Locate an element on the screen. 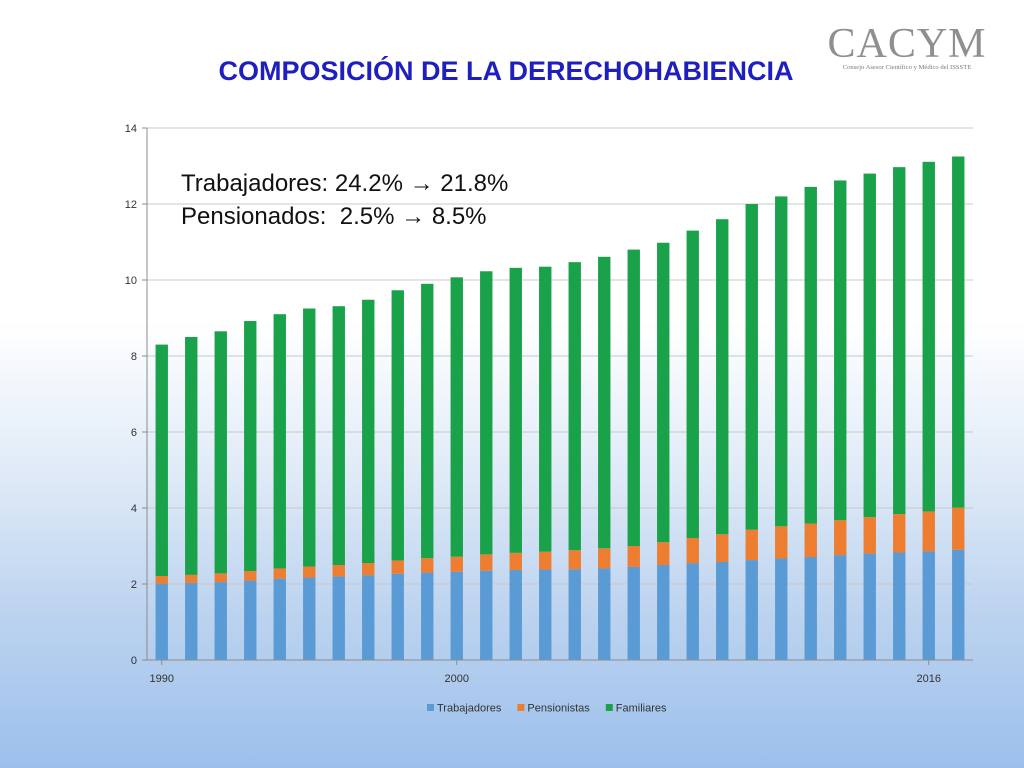  bar-familiares-2010 is located at coordinates (751, 367).